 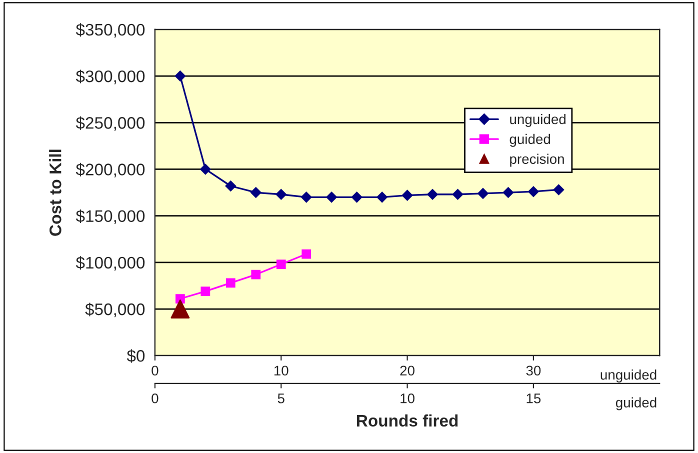 I want to click on y-tick-label: $300,000, so click(x=110, y=77).